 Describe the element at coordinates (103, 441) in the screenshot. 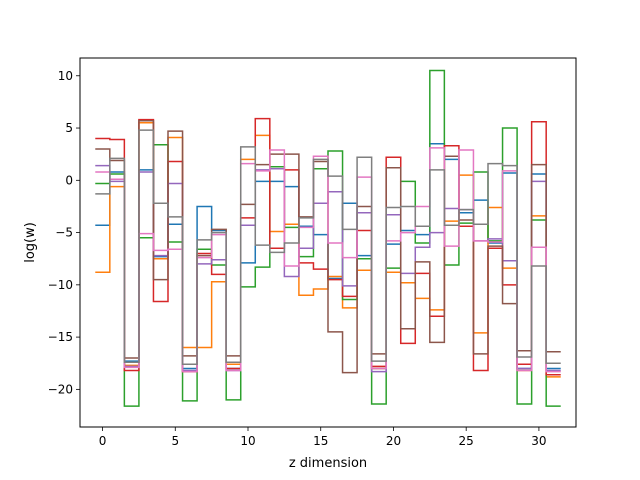

I see `x-tick-label: 0` at that location.